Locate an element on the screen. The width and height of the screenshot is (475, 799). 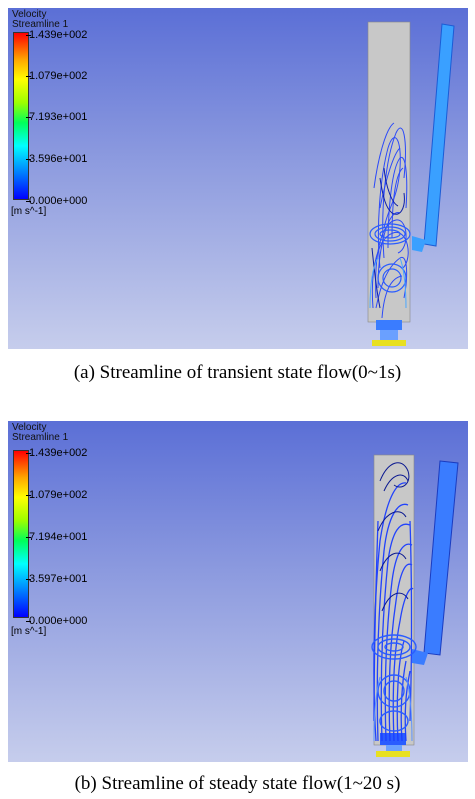
tick-label: 7.194e+001 is located at coordinates (56, 537).